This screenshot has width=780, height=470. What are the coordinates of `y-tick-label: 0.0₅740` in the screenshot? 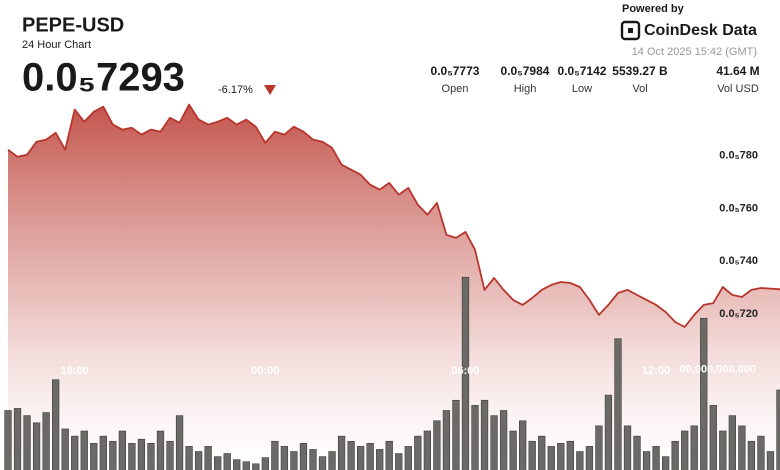 It's located at (738, 261).